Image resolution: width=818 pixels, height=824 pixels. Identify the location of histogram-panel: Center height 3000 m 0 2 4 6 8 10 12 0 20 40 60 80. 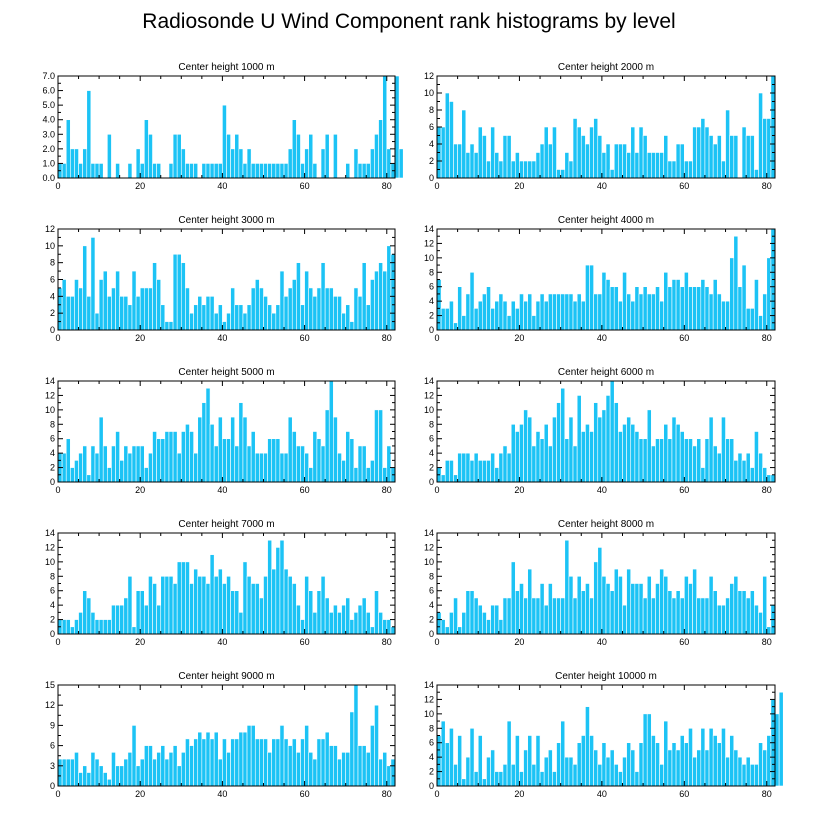
(220, 279).